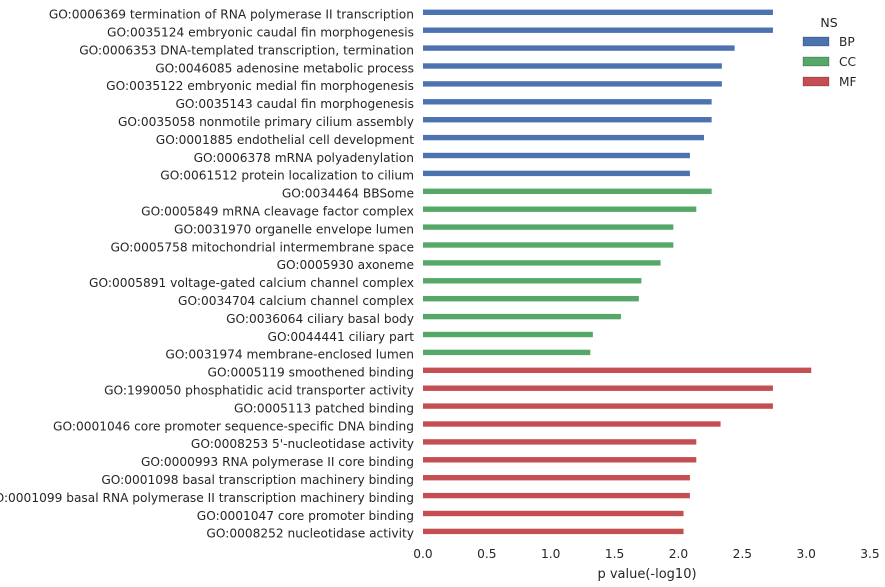  I want to click on x-tick-label: 2.0, so click(678, 554).